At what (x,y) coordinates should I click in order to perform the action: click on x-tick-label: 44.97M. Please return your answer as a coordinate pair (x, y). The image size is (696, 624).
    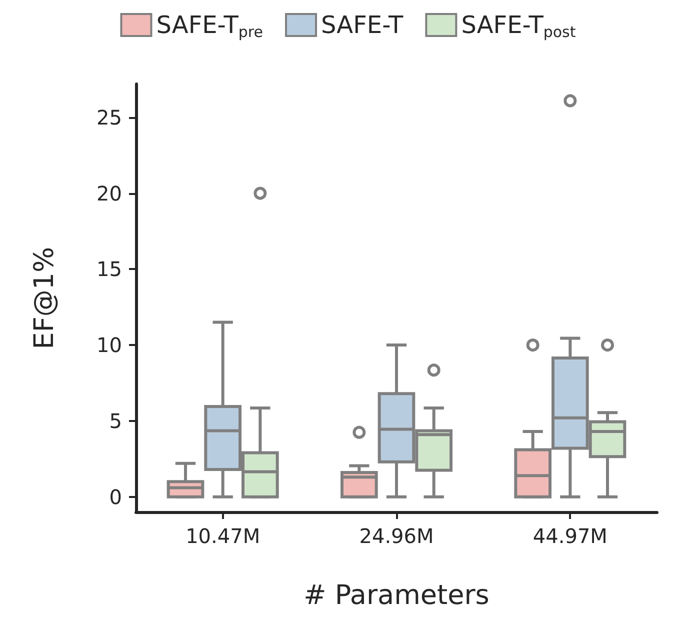
    Looking at the image, I should click on (570, 536).